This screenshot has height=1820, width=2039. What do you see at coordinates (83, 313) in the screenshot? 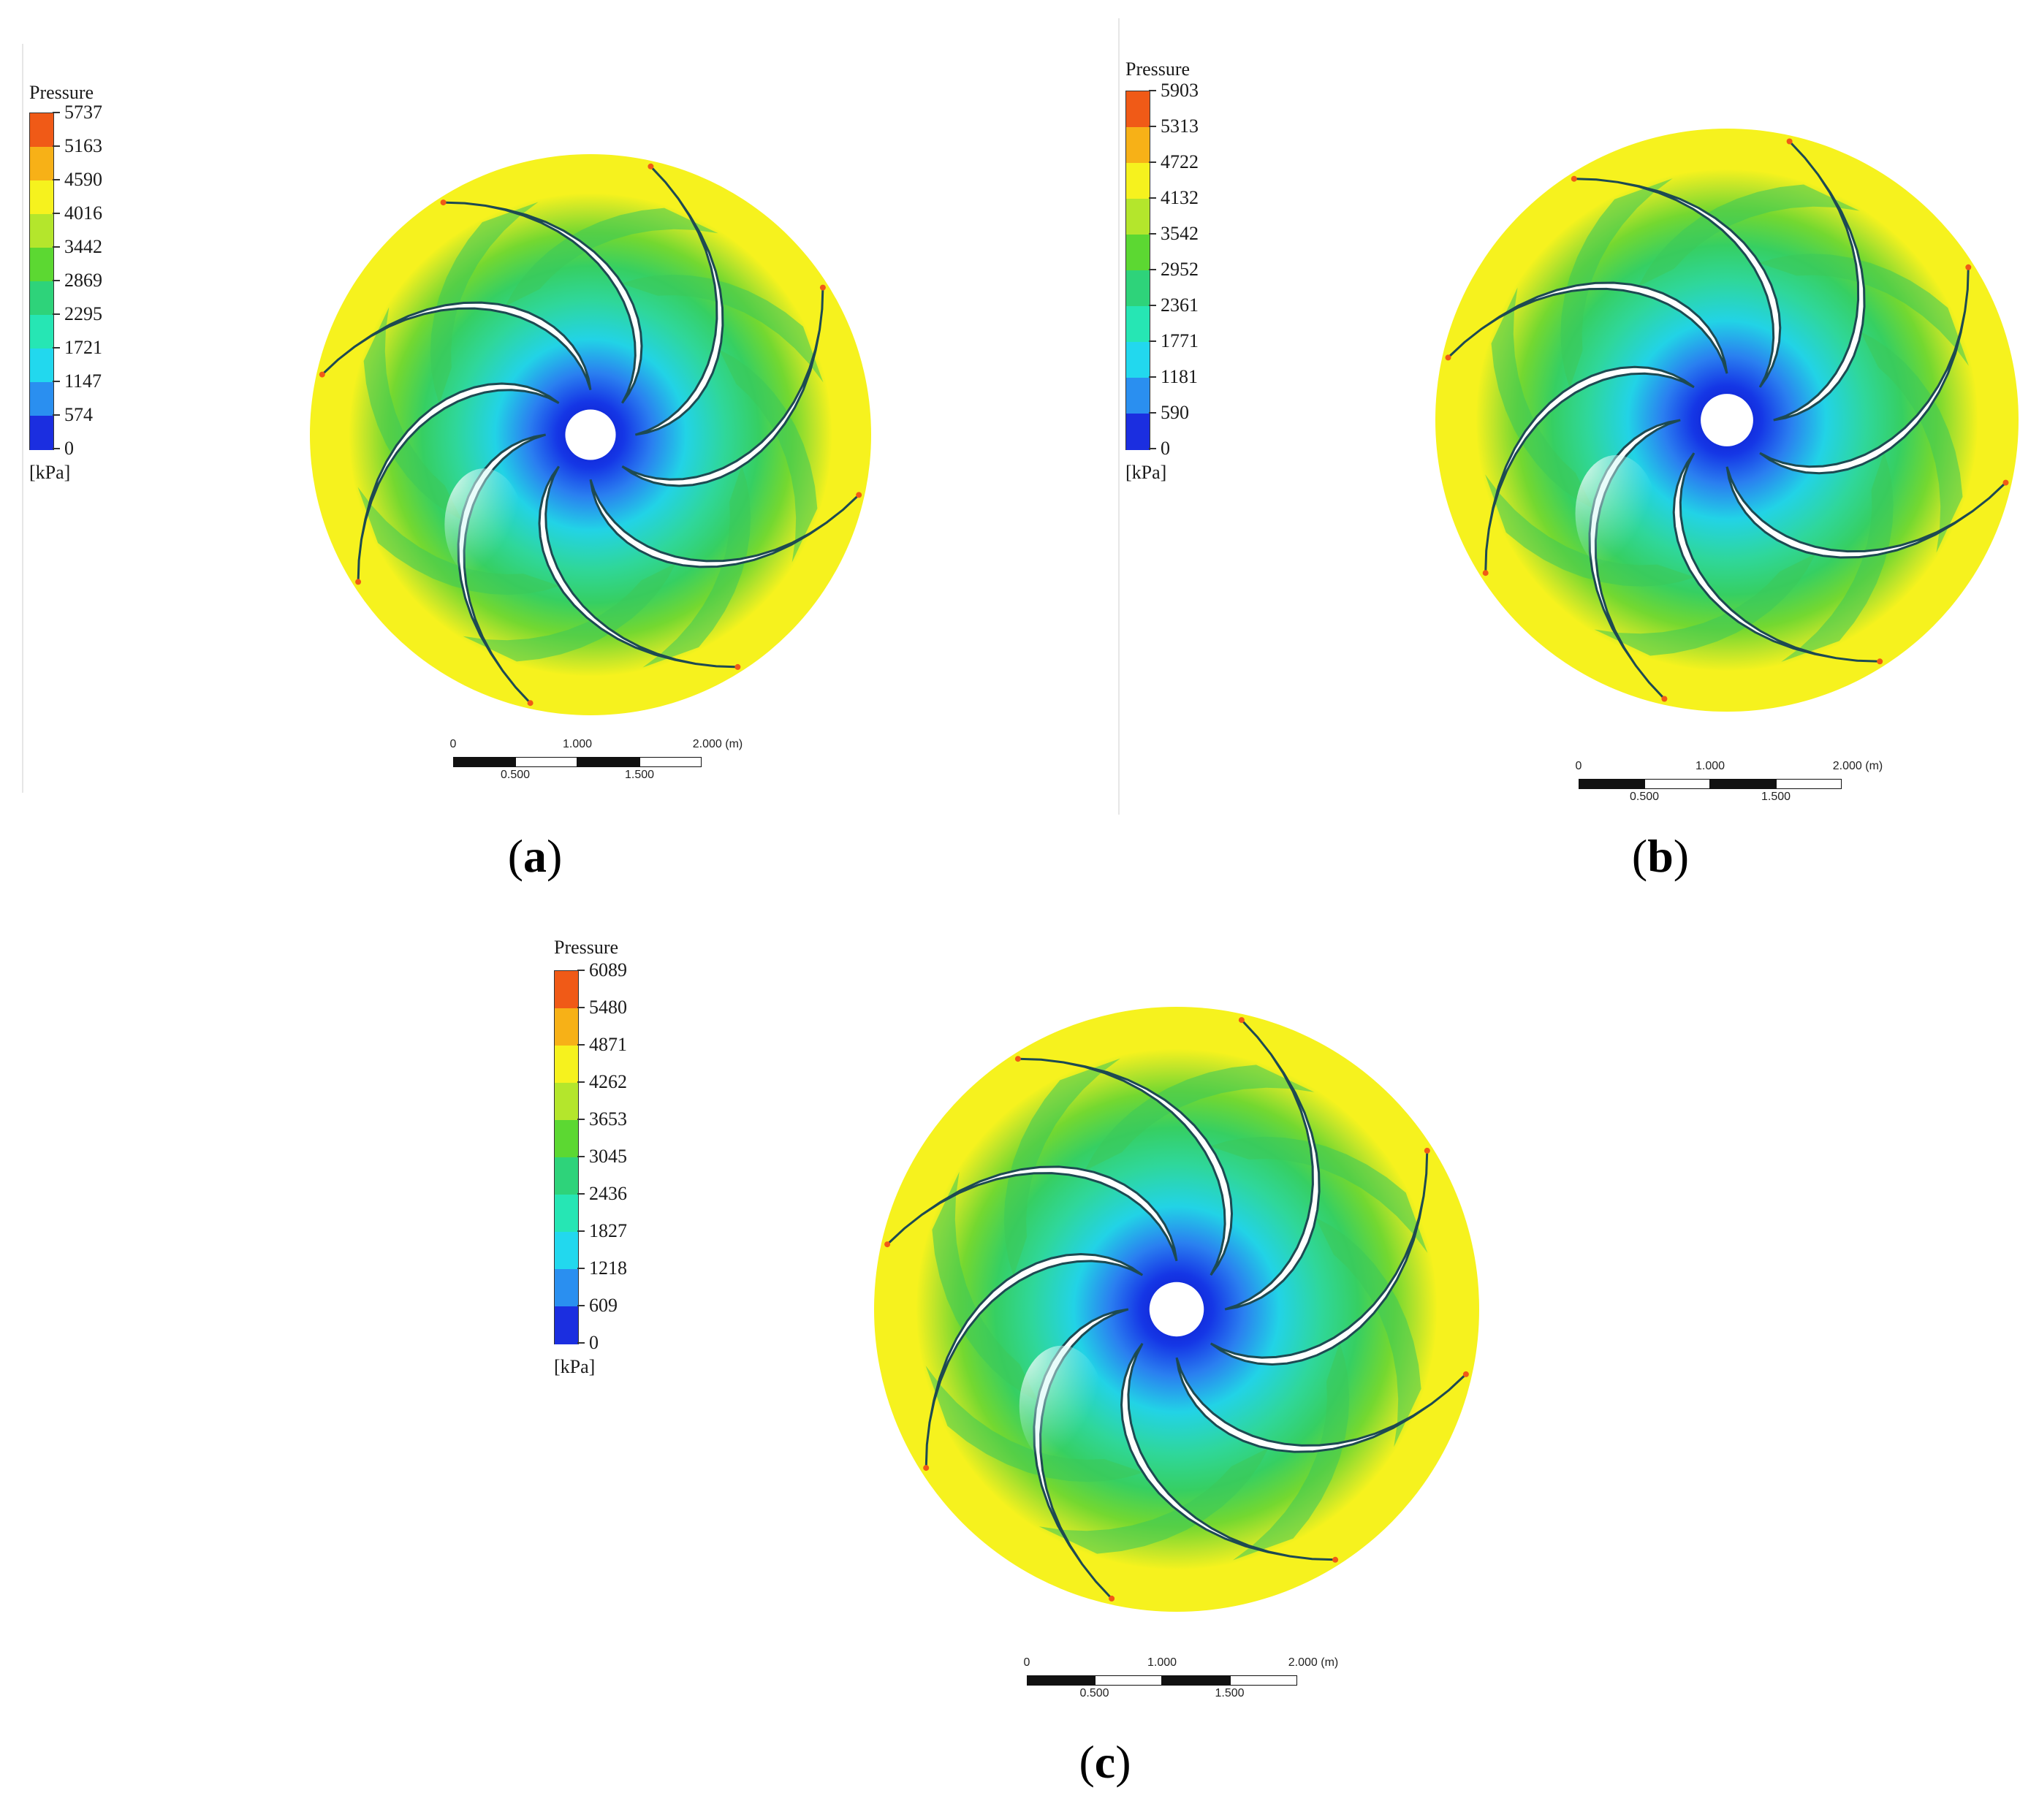
I see `tick-label: 2295` at bounding box center [83, 313].